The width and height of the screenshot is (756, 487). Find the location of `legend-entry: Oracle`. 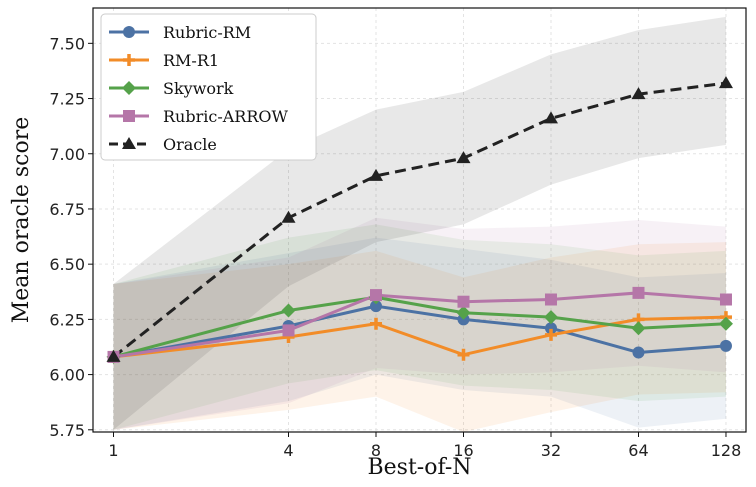

legend-entry: Oracle is located at coordinates (163, 144).